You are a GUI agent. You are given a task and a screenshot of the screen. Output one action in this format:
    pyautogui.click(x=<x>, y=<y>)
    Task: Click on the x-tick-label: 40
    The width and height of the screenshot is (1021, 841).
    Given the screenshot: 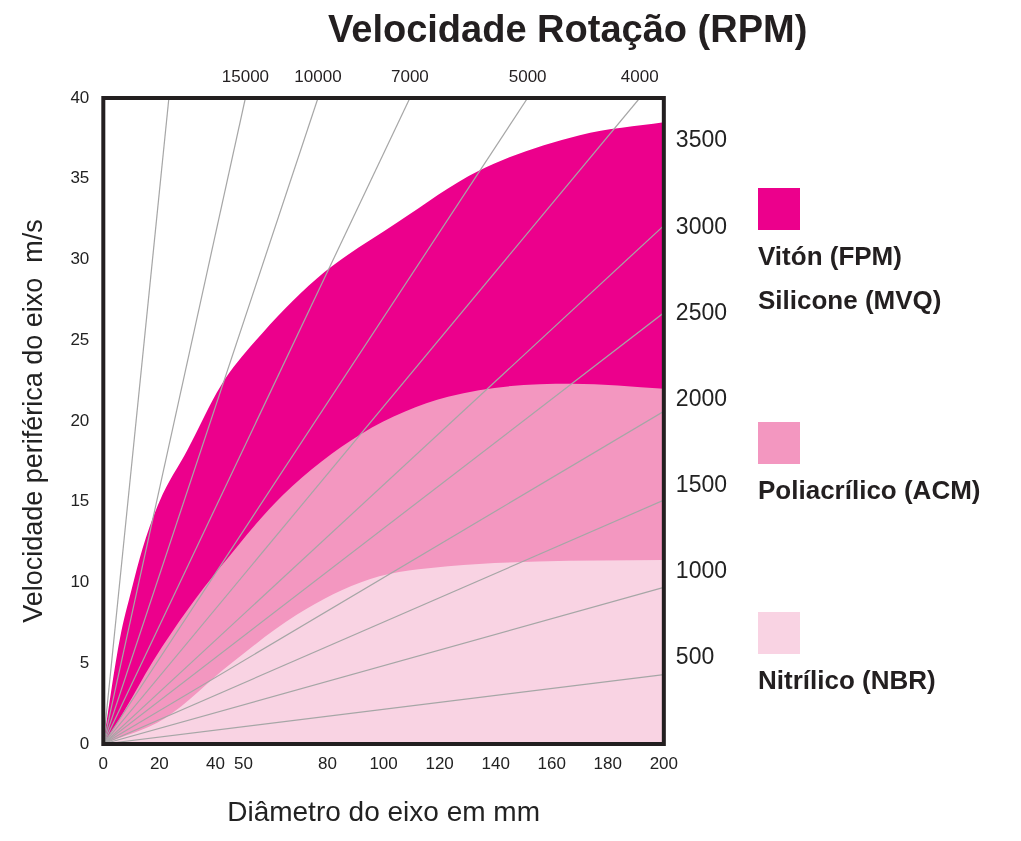 What is the action you would take?
    pyautogui.click(x=215, y=763)
    